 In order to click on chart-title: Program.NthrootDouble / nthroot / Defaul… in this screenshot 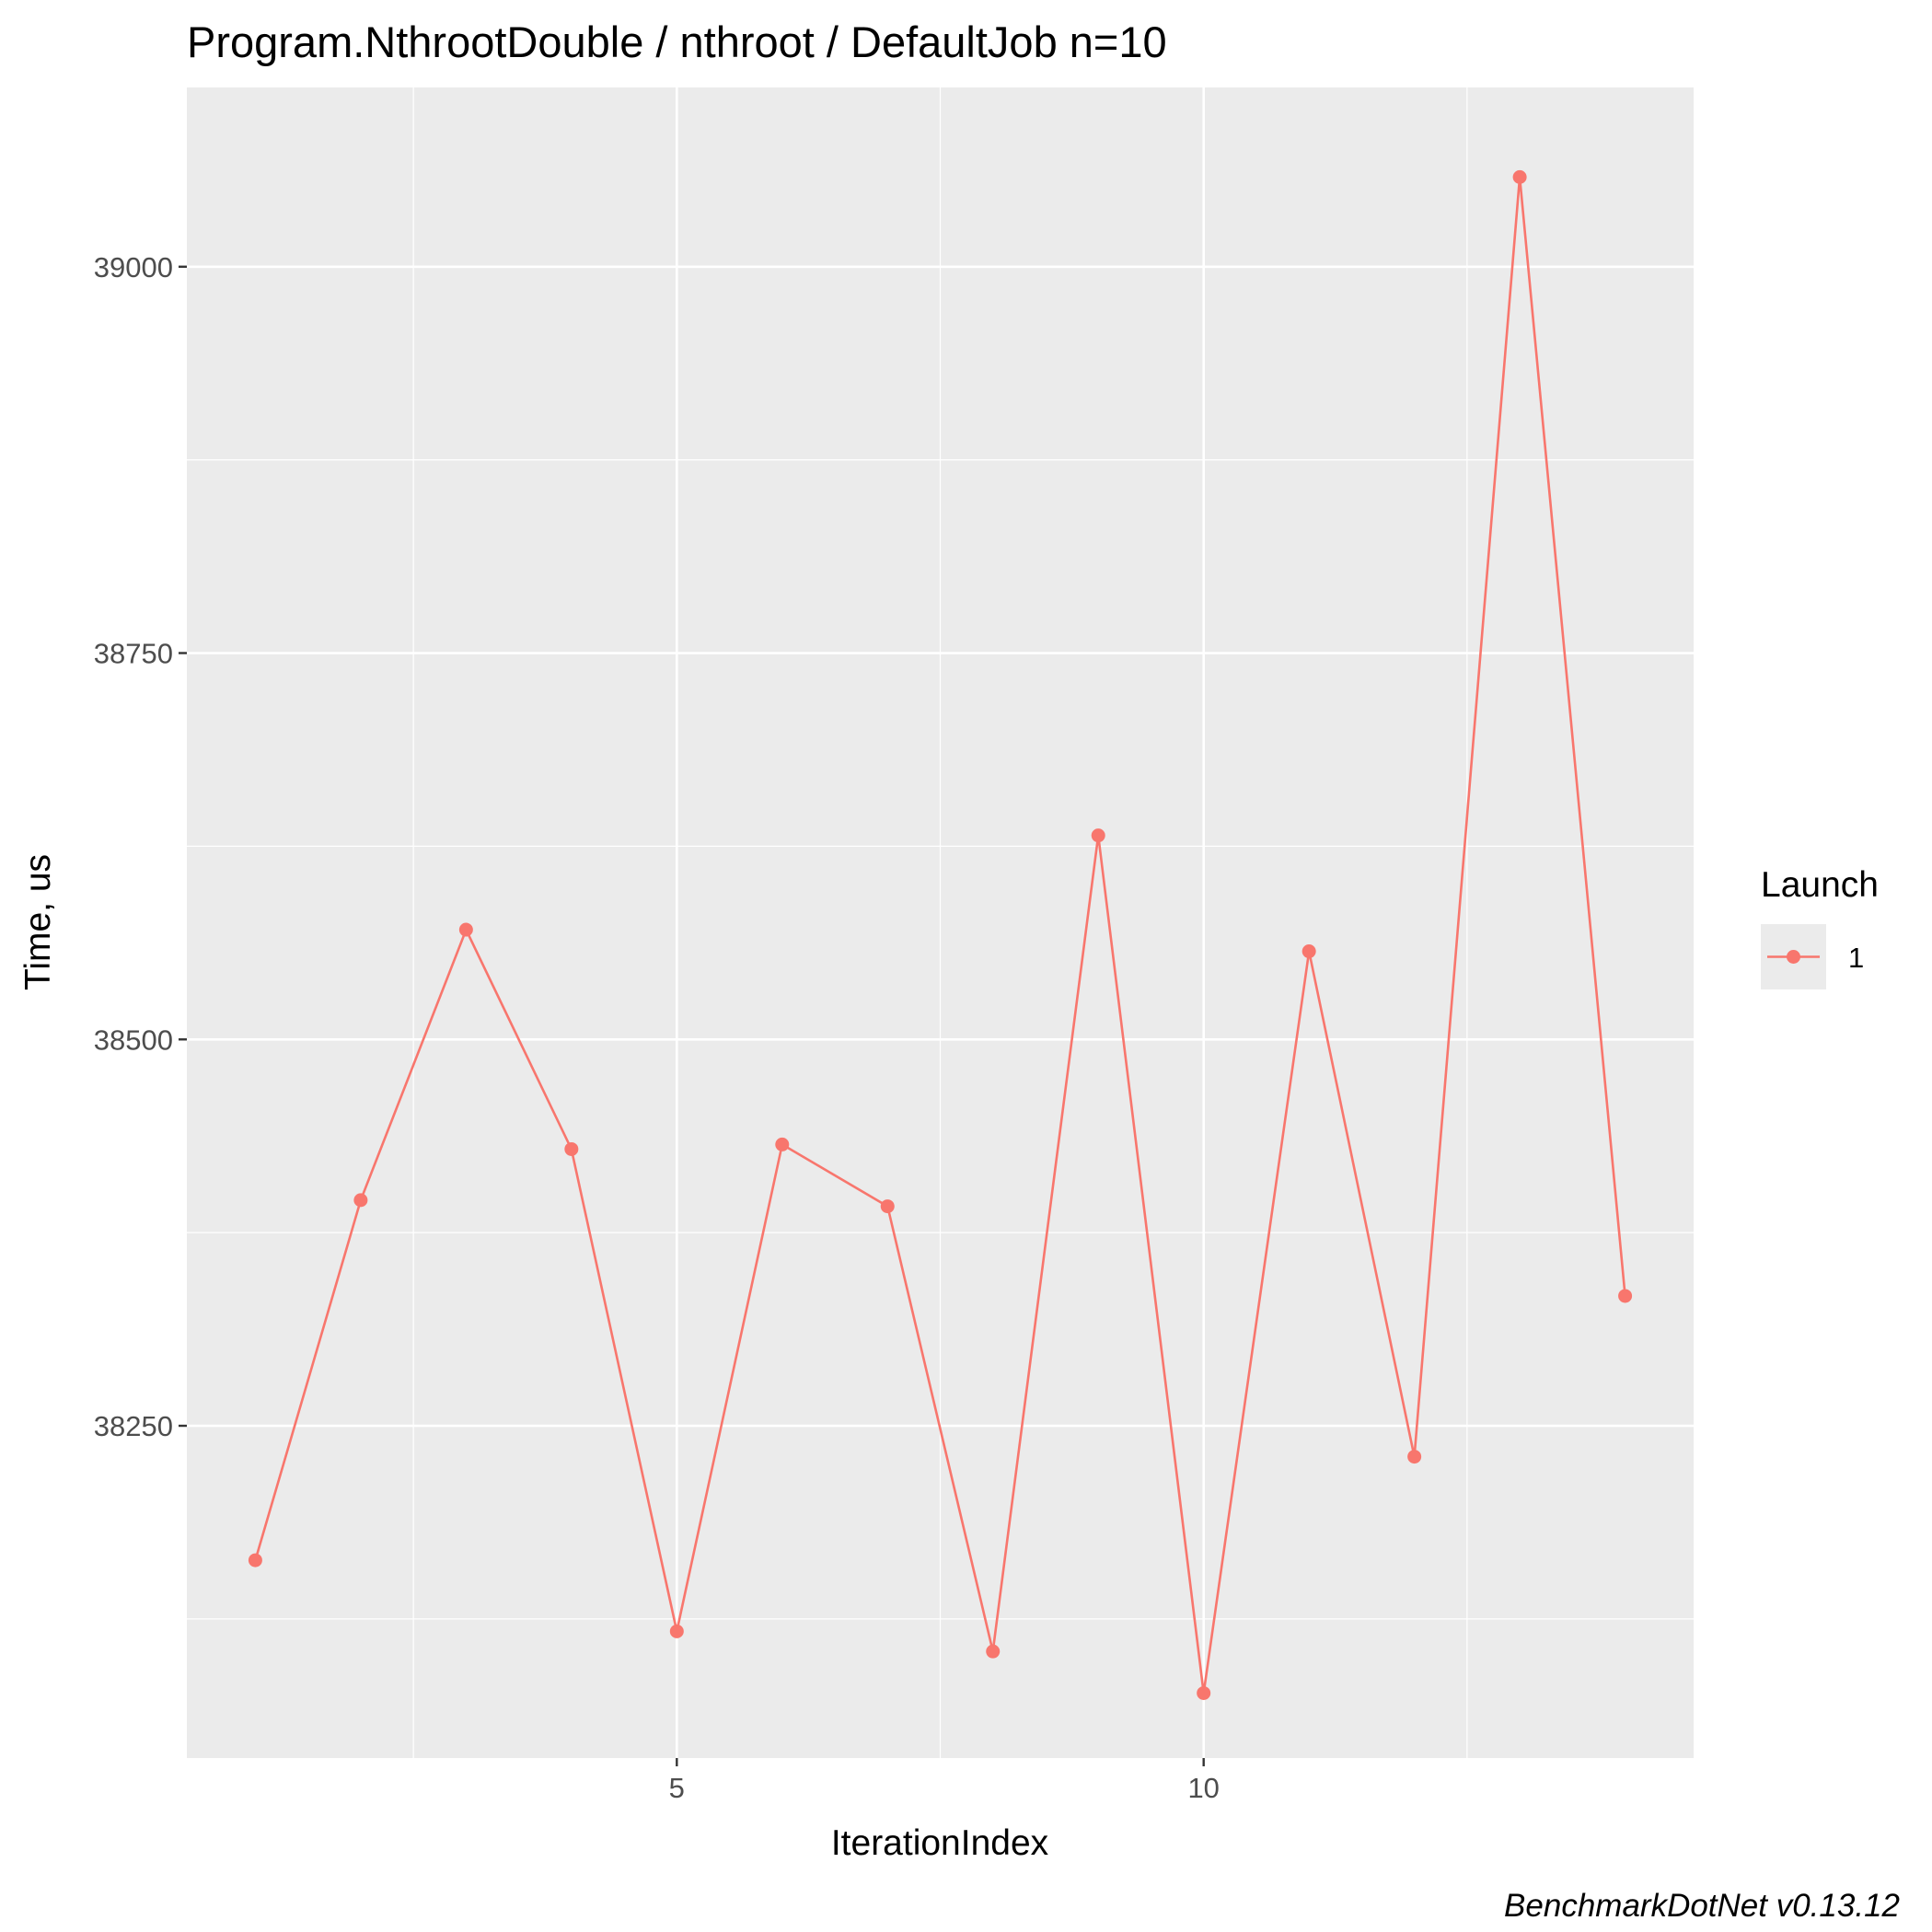, I will do `click(677, 42)`.